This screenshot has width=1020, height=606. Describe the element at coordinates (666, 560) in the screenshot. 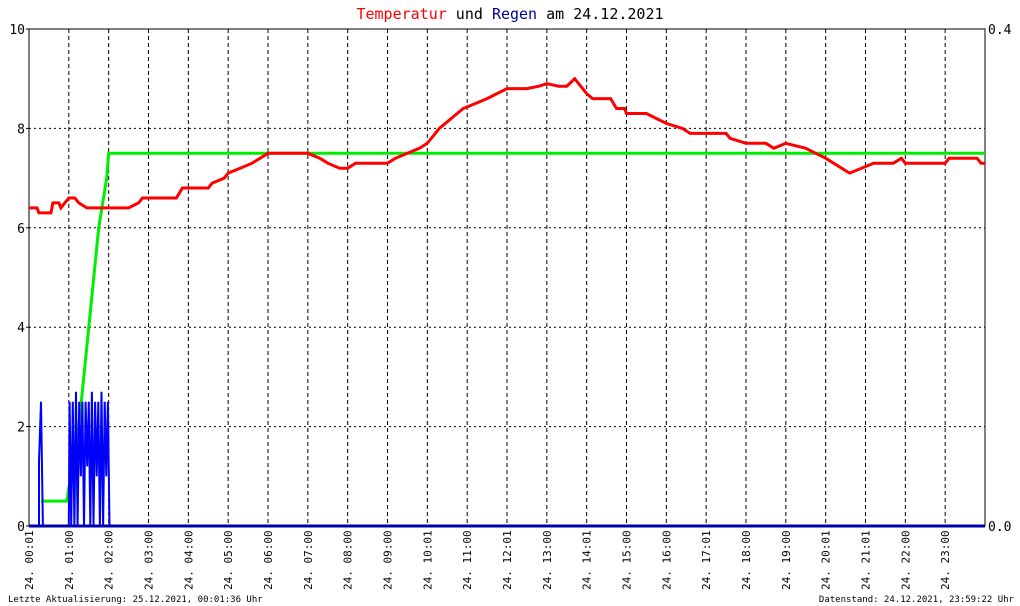

I see `x-tick-label: 24. 16:00` at that location.